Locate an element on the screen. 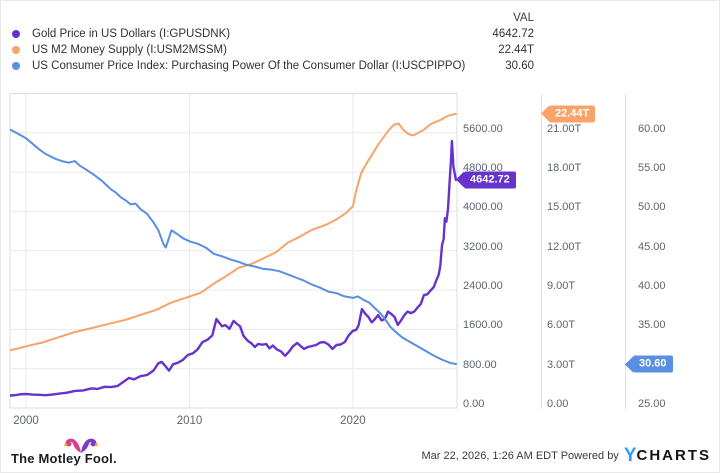  motley-fool-wordmark: The Motley Fool. is located at coordinates (64, 458).